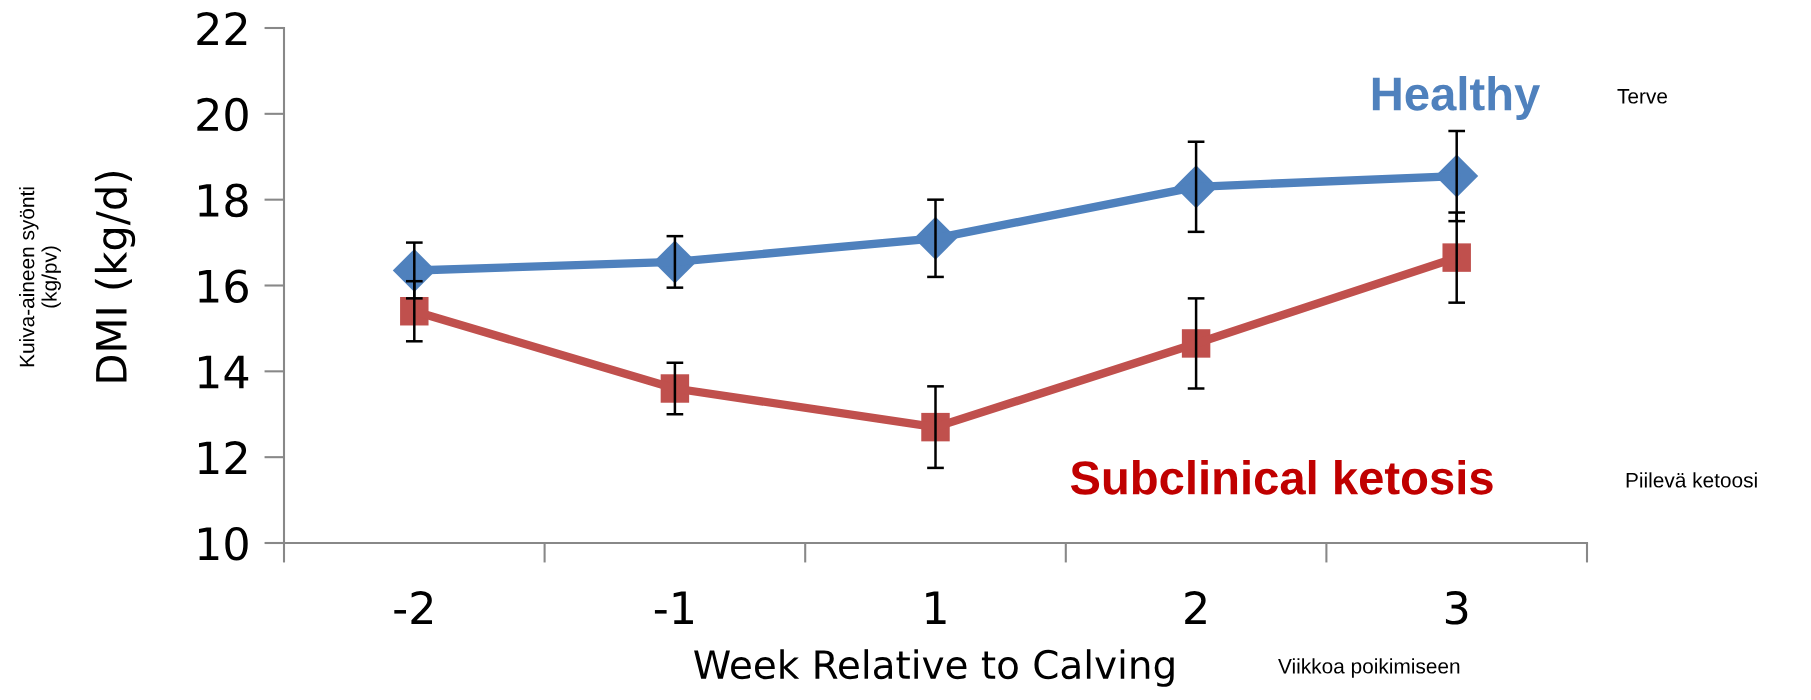 The width and height of the screenshot is (1811, 700). Describe the element at coordinates (1642, 96) in the screenshot. I see `text: Terve` at that location.